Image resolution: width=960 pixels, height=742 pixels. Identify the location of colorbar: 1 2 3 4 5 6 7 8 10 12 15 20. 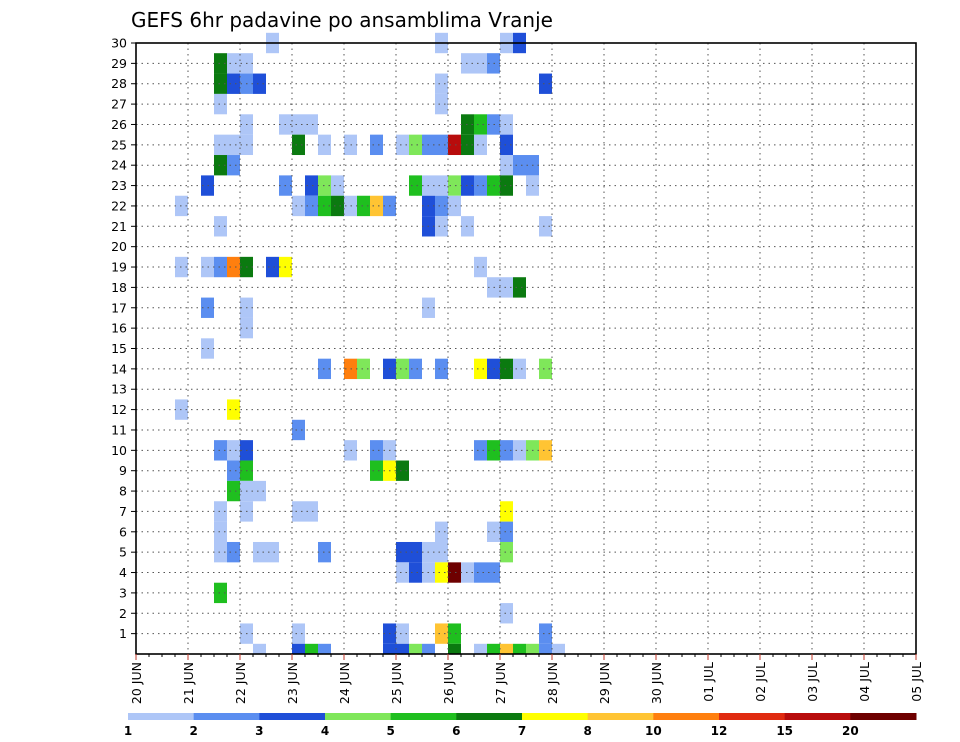
(520, 725).